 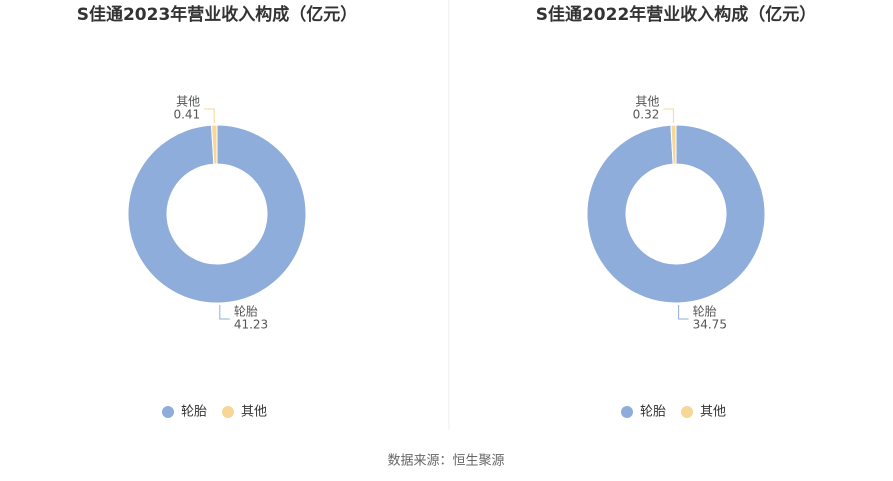 What do you see at coordinates (251, 324) in the screenshot?
I see `slice-value: 41.23` at bounding box center [251, 324].